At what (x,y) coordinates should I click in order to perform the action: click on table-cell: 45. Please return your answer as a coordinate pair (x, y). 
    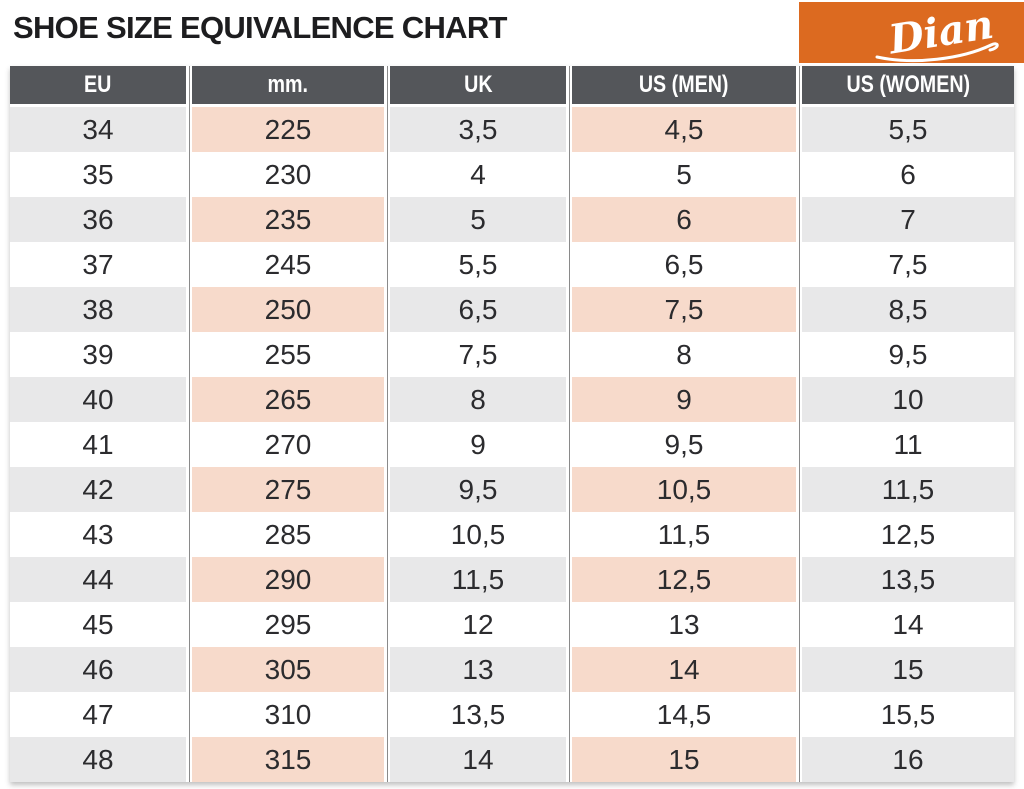
    Looking at the image, I should click on (98, 624).